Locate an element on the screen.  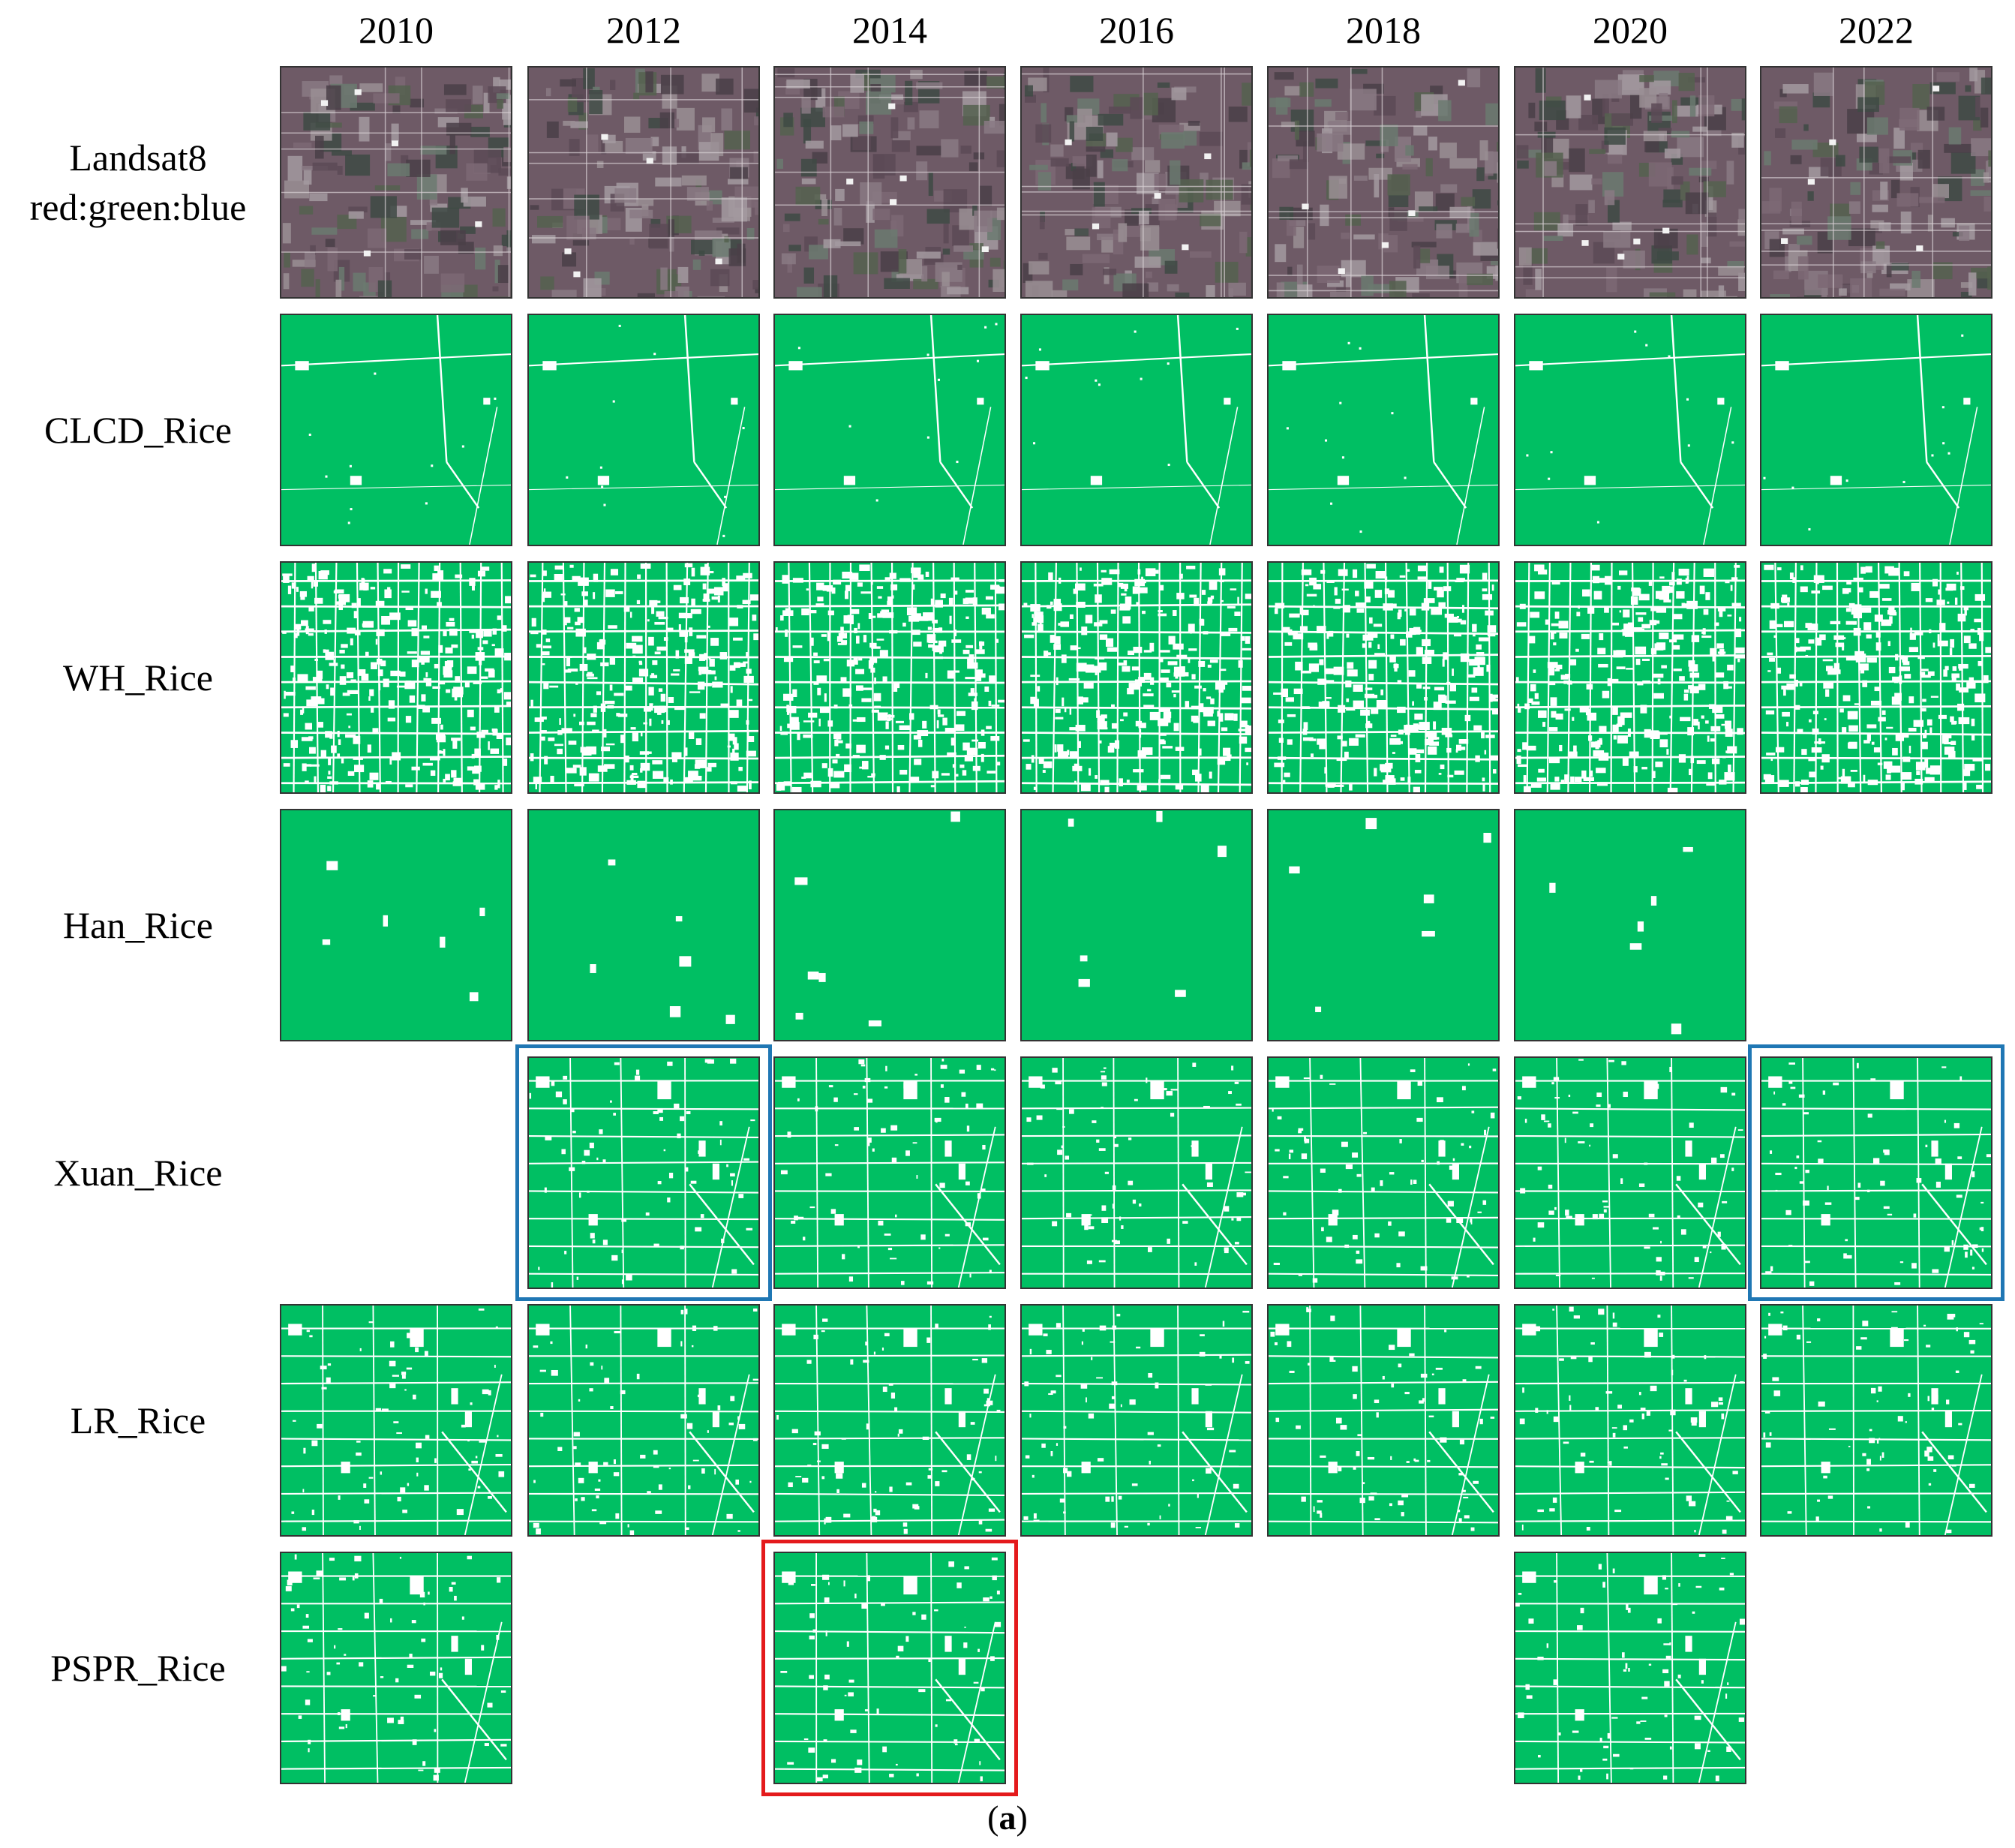
figure-caption: (a) is located at coordinates (1007, 1818).